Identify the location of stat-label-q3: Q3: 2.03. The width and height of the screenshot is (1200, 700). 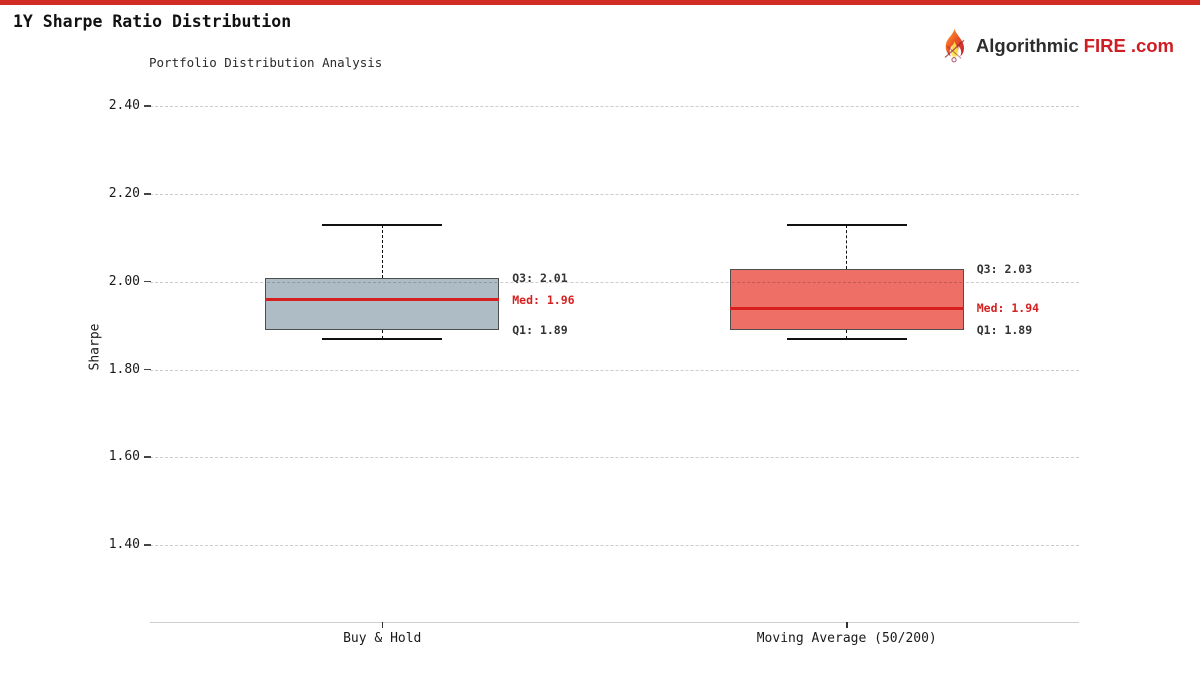
(1004, 268).